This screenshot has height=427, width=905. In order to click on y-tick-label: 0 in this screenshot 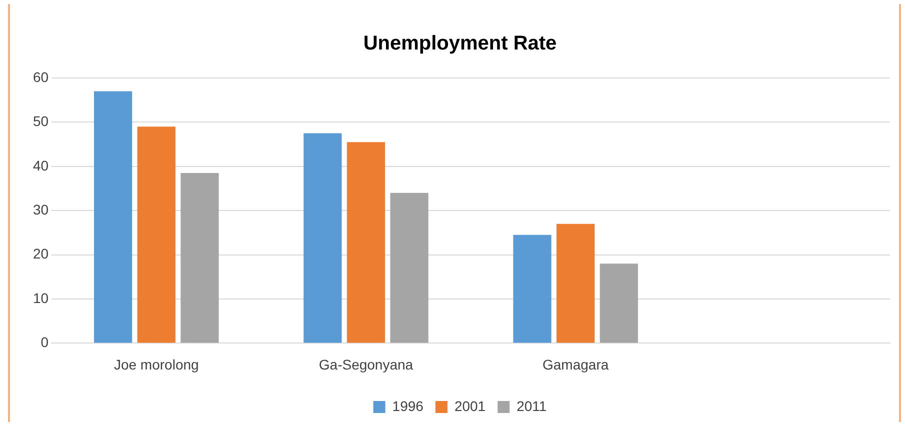, I will do `click(44, 342)`.